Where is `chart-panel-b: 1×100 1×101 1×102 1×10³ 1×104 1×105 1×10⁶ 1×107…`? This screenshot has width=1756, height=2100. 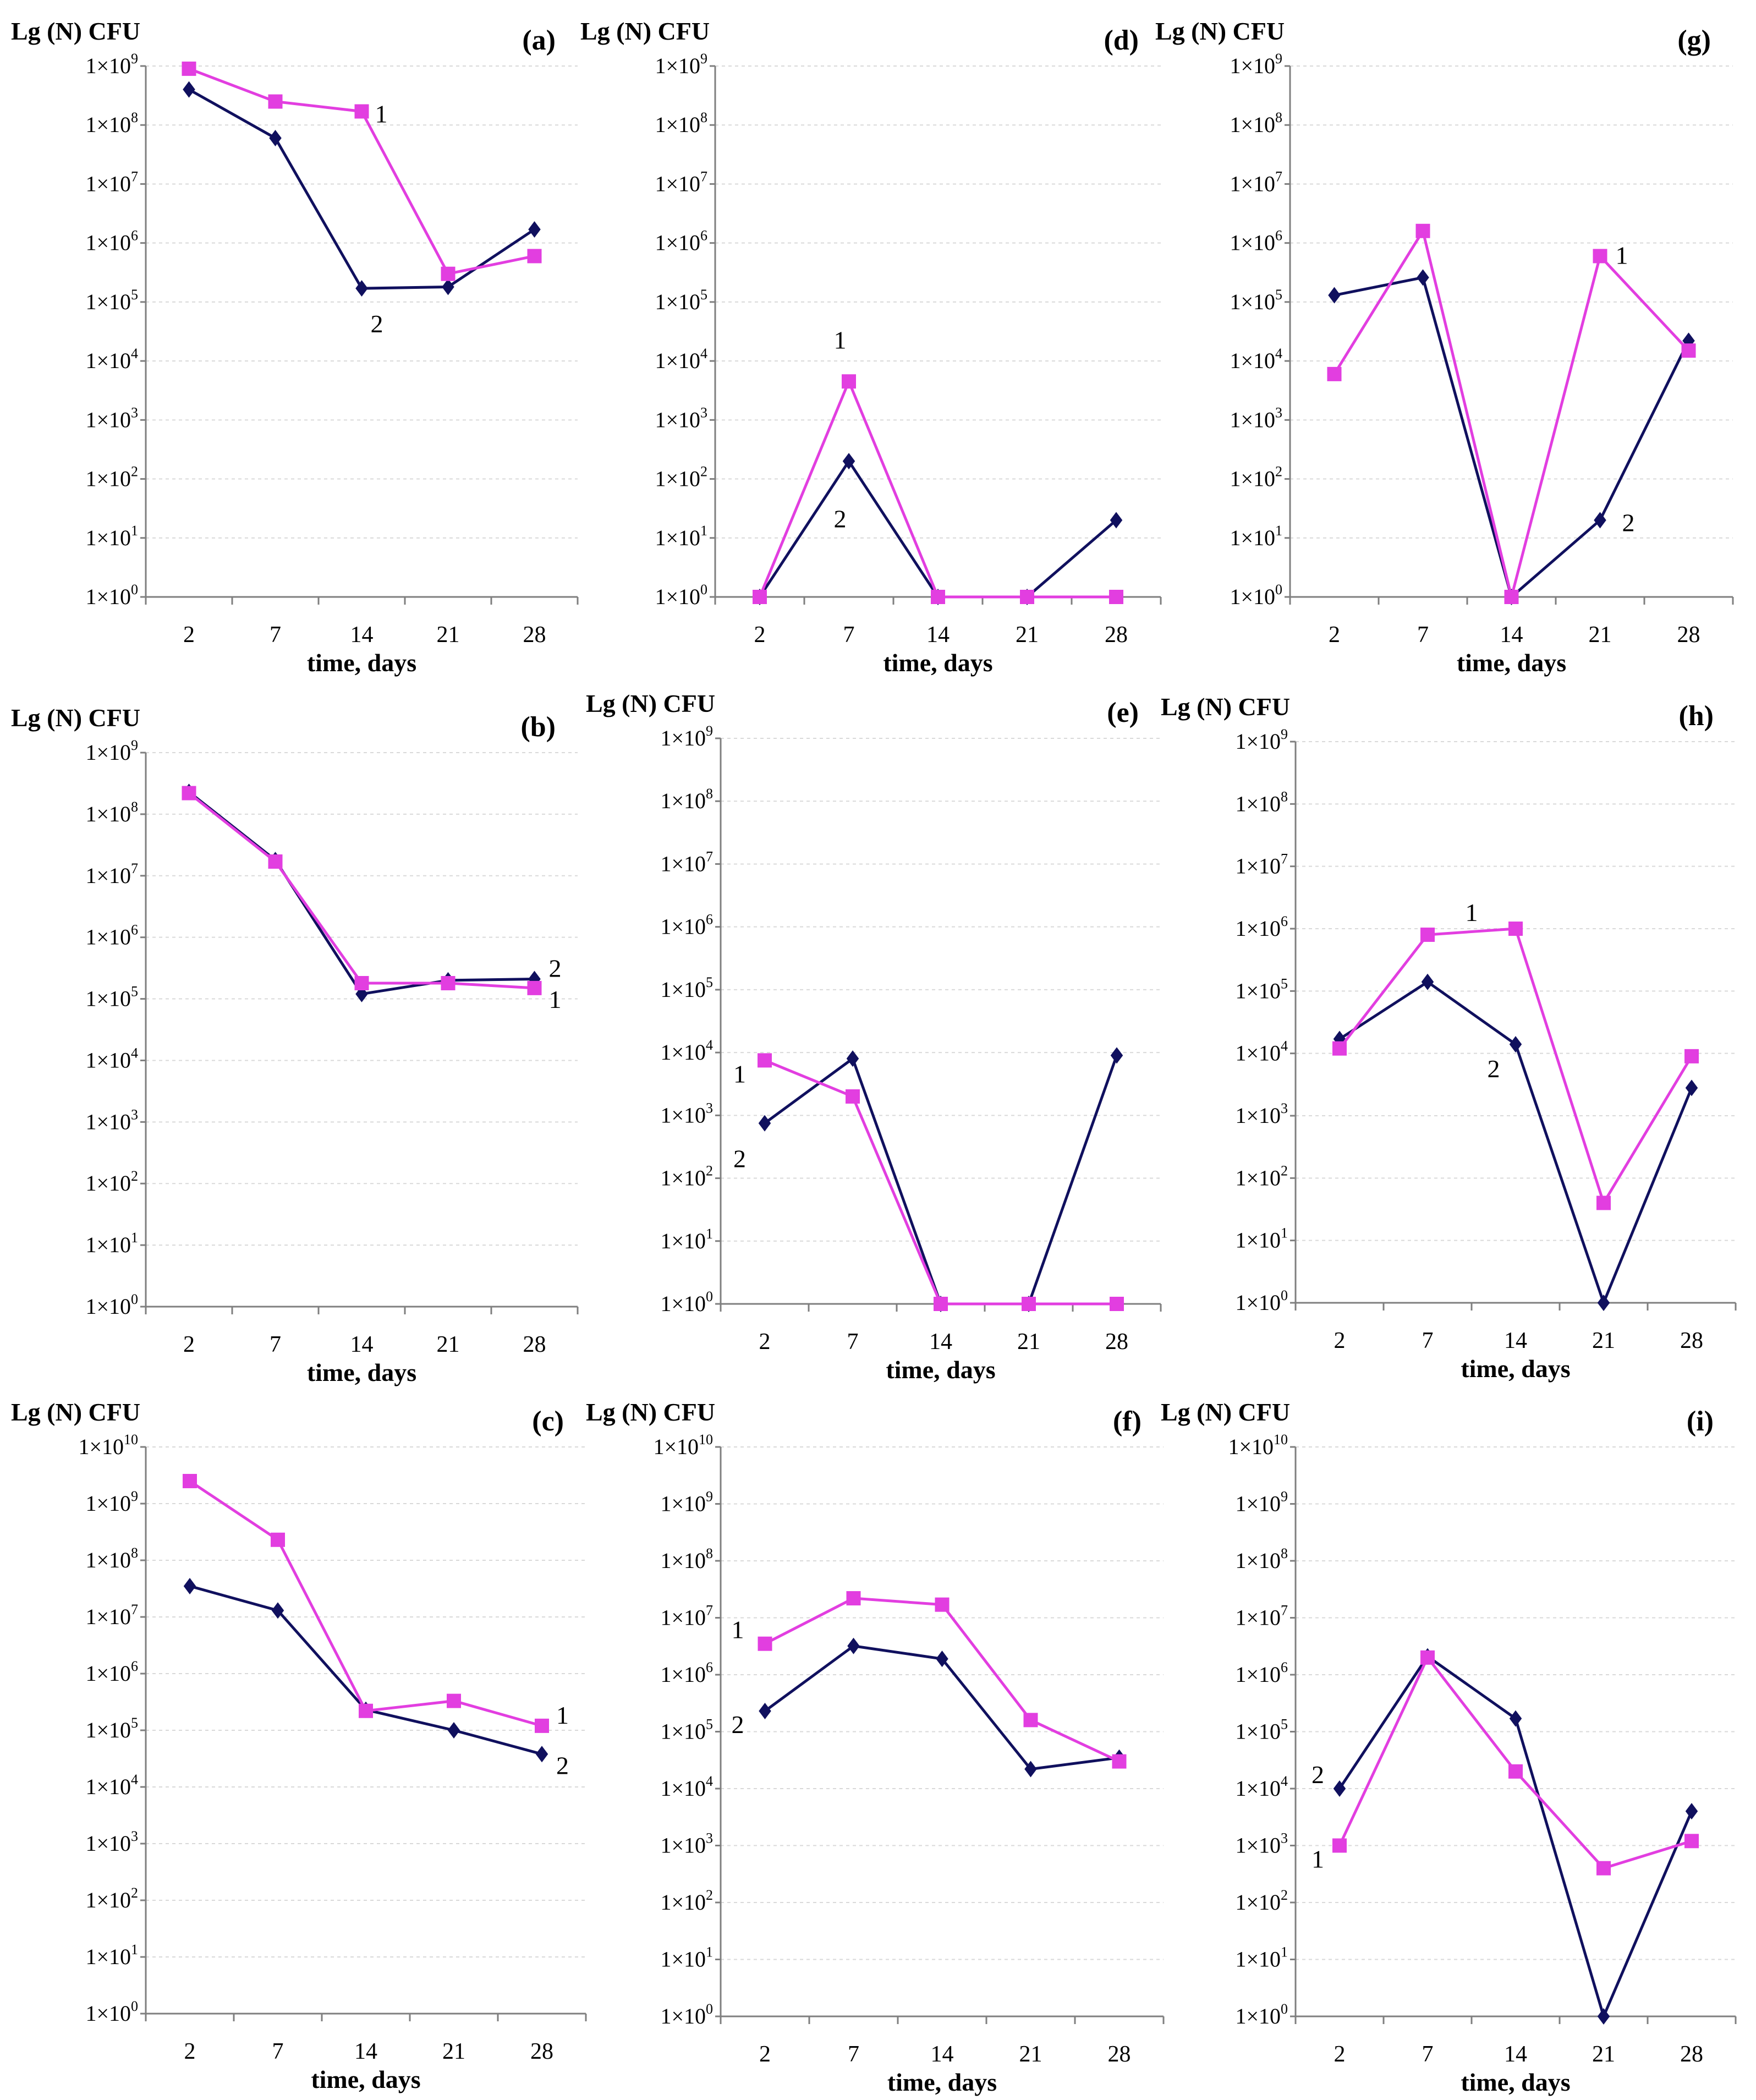 chart-panel-b: 1×100 1×101 1×102 1×10³ 1×104 1×105 1×10⁶ 1×107… is located at coordinates (295, 1045).